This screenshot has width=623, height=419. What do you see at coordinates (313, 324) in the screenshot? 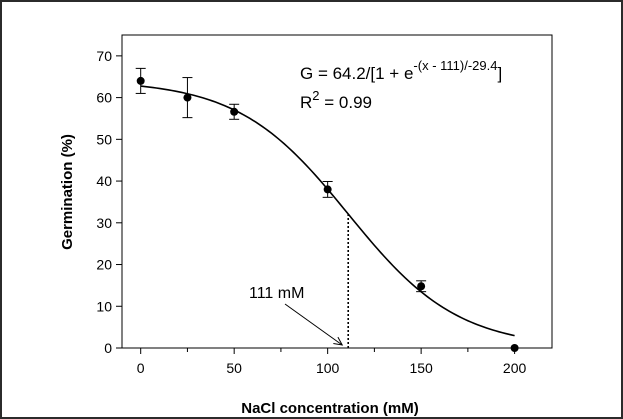
I see `annotation-arrow-line` at bounding box center [313, 324].